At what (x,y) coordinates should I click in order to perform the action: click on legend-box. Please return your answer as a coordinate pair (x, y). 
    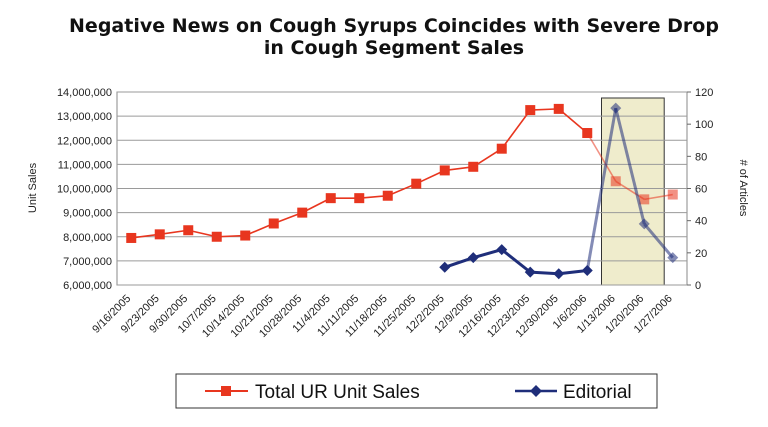
    Looking at the image, I should click on (416, 391).